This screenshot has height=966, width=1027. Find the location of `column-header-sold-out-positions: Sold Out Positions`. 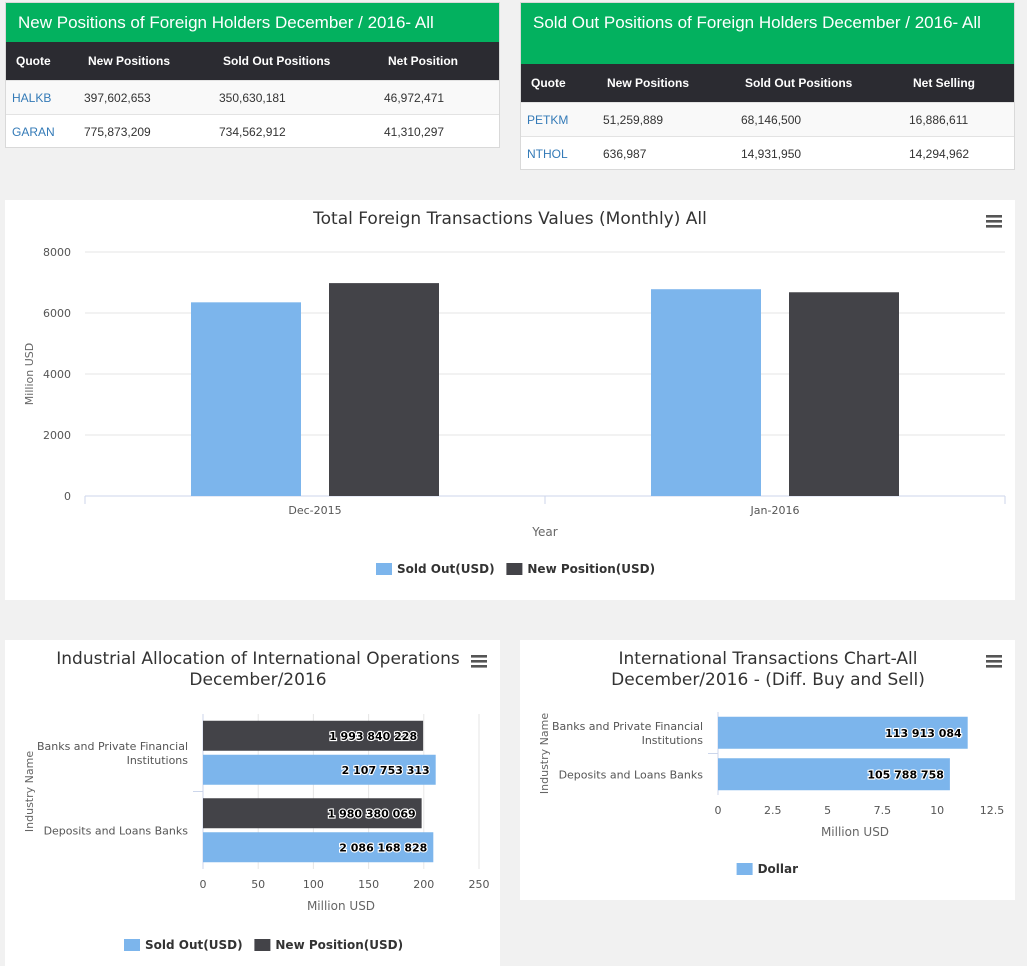

column-header-sold-out-positions: Sold Out Positions is located at coordinates (295, 61).